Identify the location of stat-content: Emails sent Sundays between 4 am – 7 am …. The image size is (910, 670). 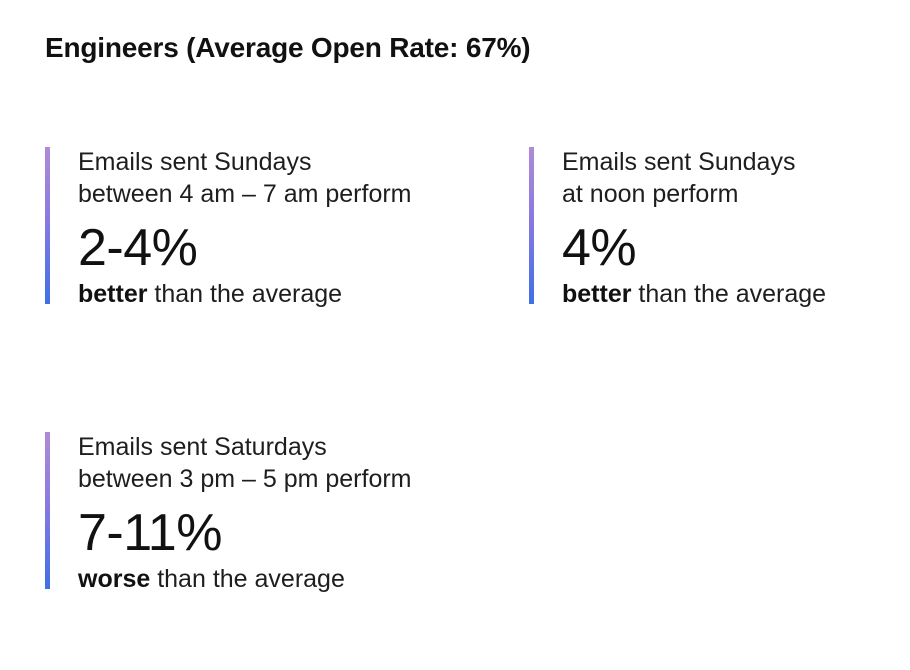
(268, 227).